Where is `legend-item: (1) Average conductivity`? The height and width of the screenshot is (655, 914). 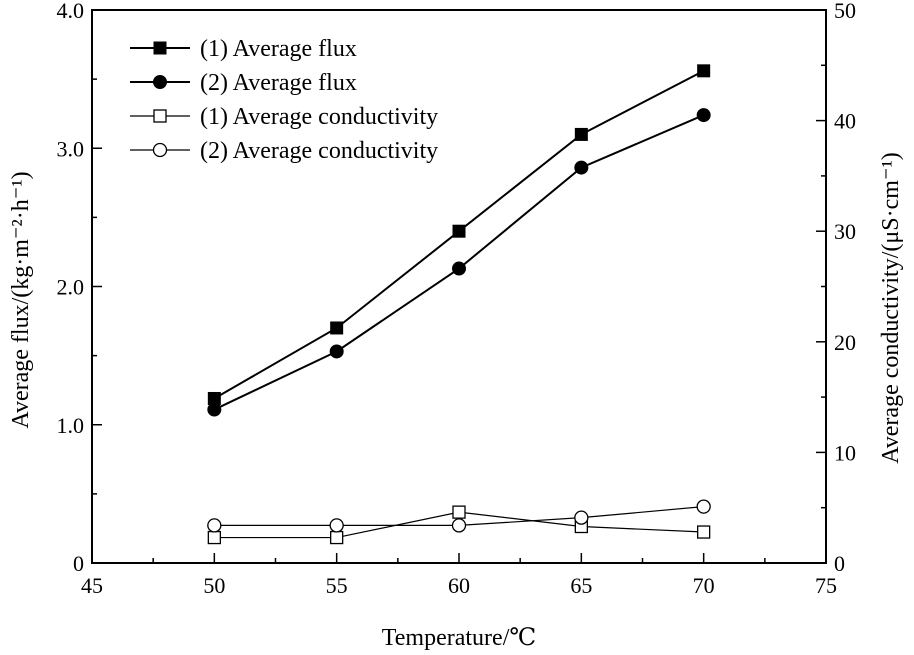
legend-item: (1) Average conductivity is located at coordinates (284, 117).